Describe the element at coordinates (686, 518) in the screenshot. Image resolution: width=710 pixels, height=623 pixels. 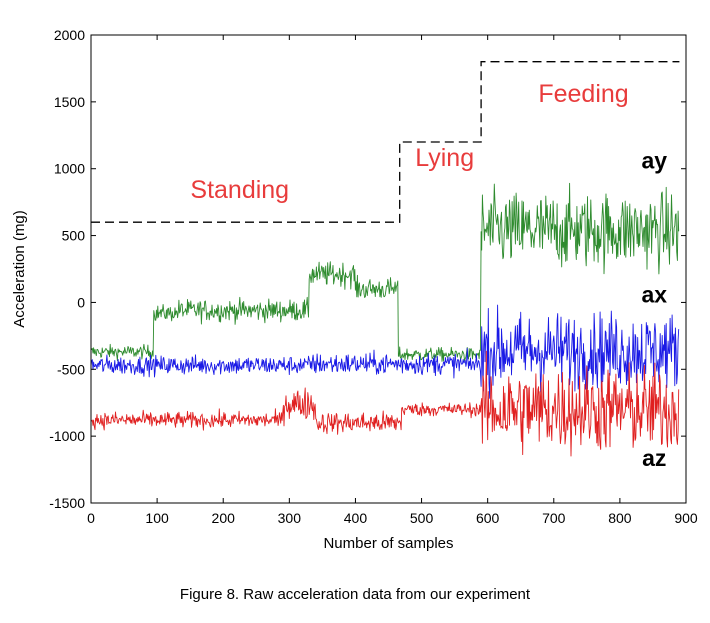
I see `x-tick-label: 900` at that location.